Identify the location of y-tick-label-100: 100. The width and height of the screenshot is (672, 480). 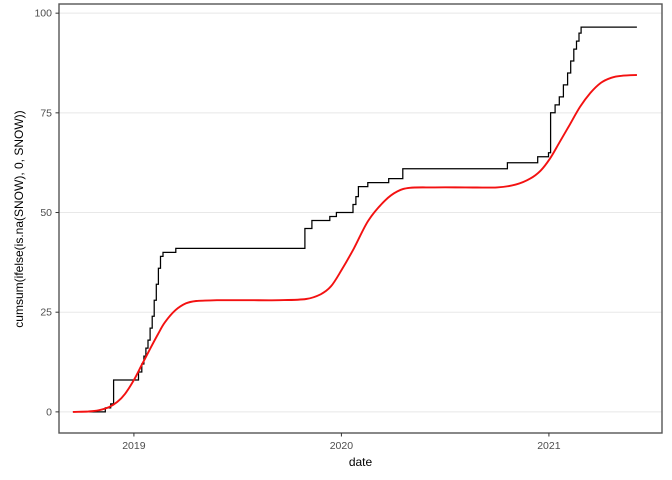
(43, 14).